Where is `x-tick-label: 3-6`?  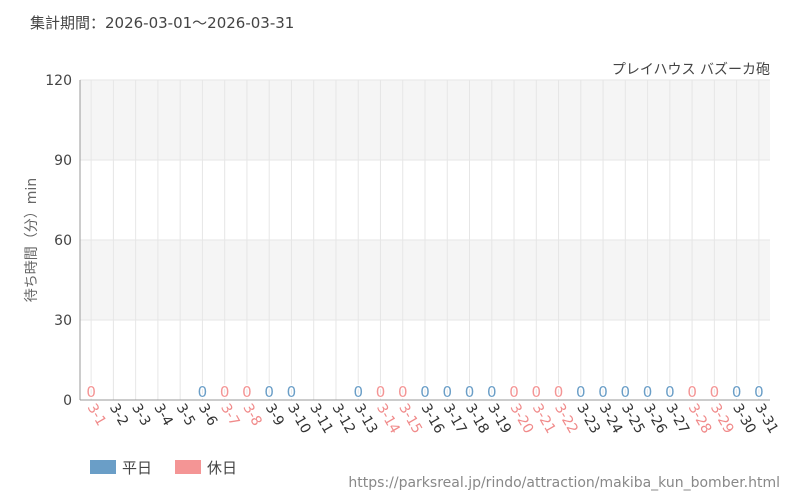 x-tick-label: 3-6 is located at coordinates (207, 415).